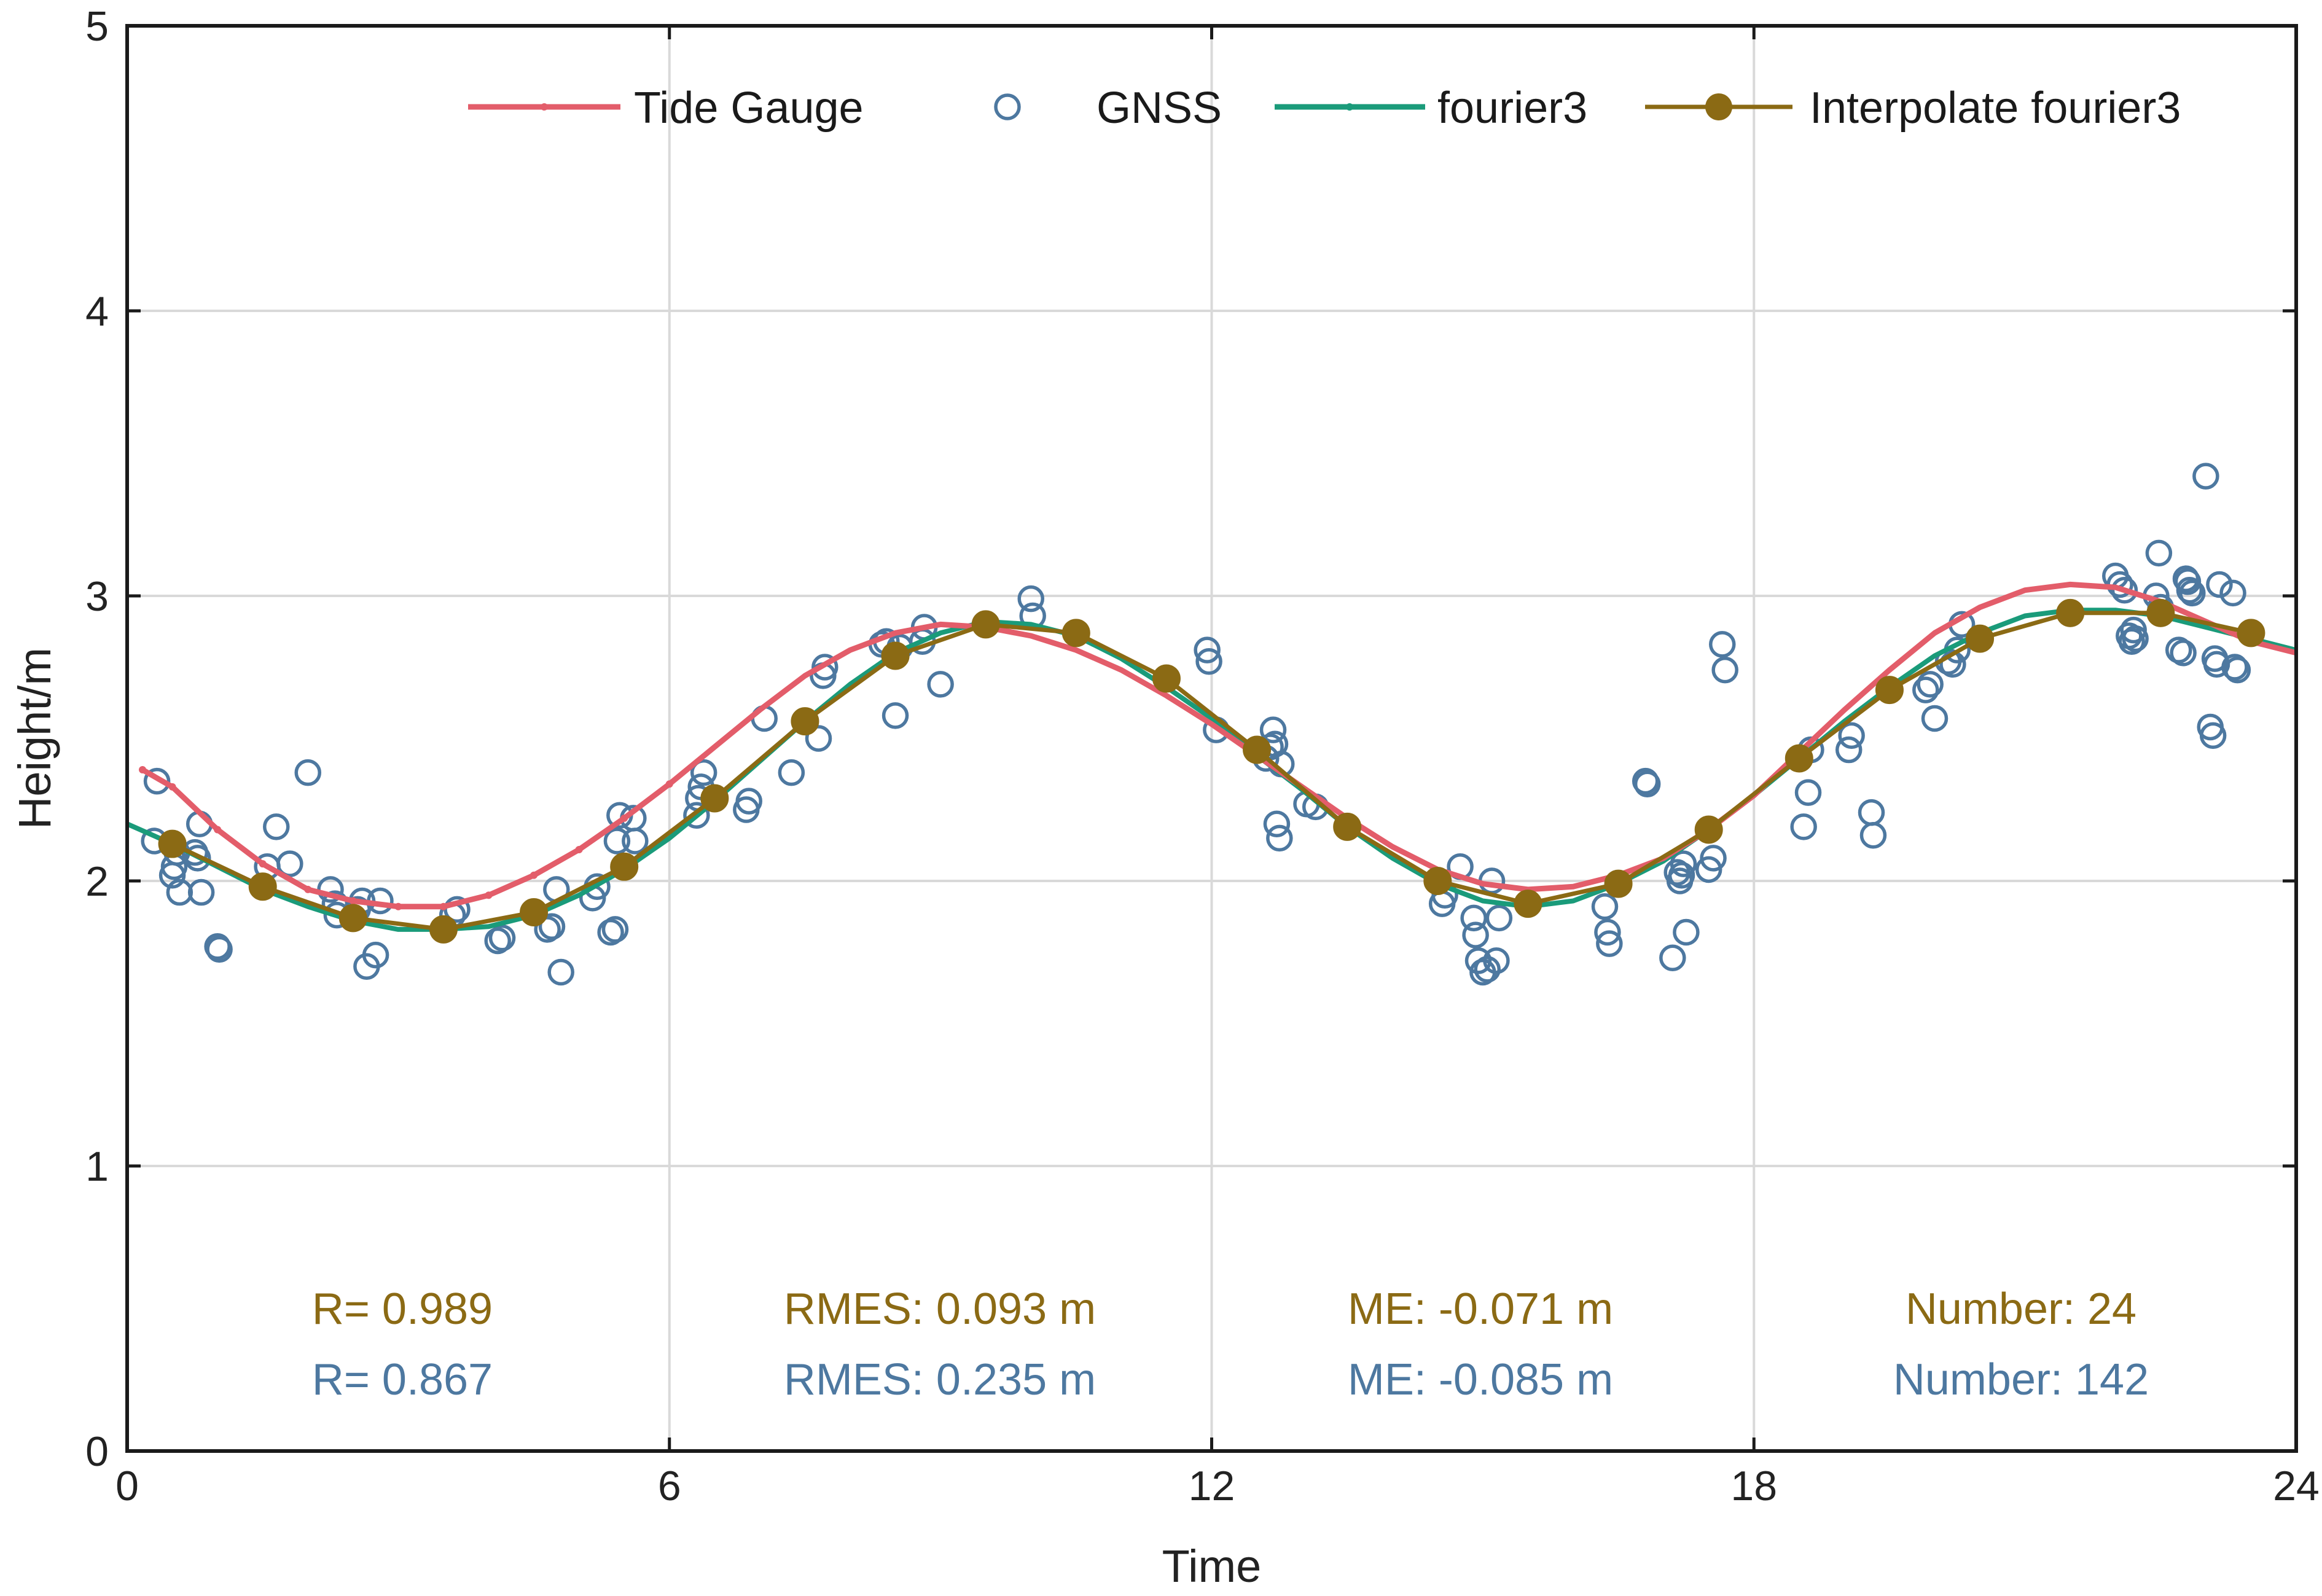  Describe the element at coordinates (1431, 108) in the screenshot. I see `legend-item-fourier: fourier3` at that location.